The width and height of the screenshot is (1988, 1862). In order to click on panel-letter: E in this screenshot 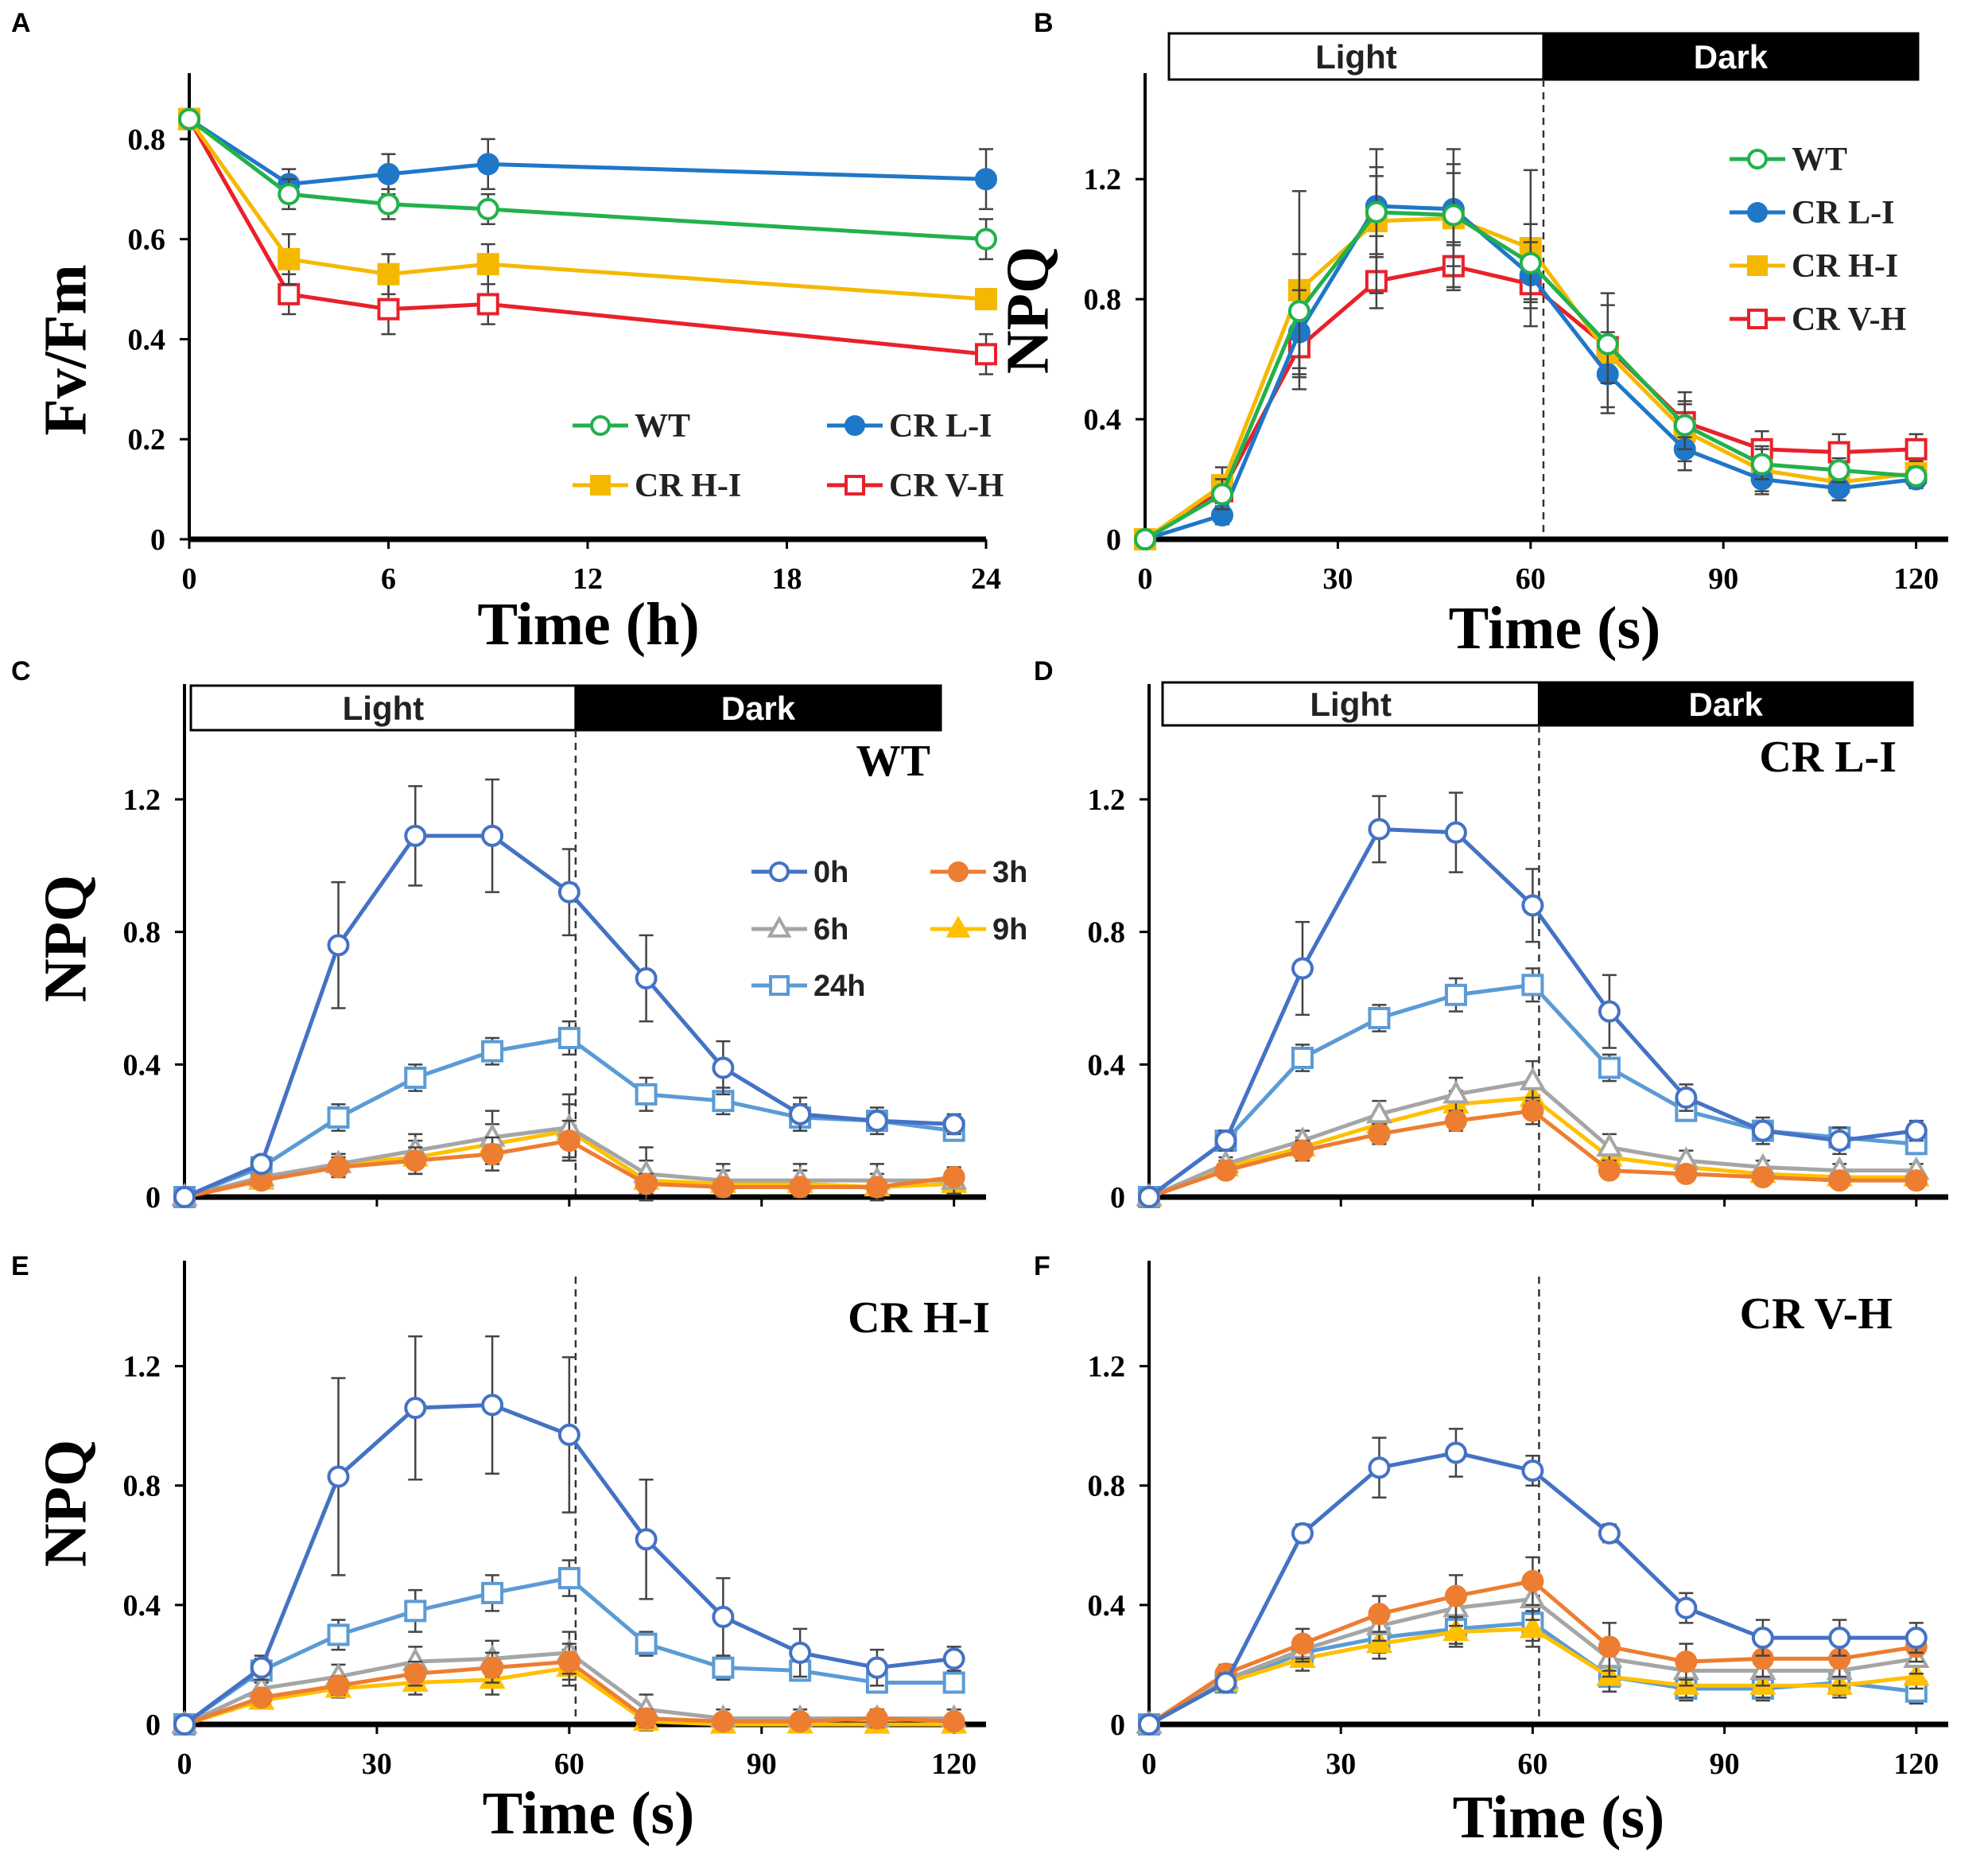, I will do `click(20, 1266)`.